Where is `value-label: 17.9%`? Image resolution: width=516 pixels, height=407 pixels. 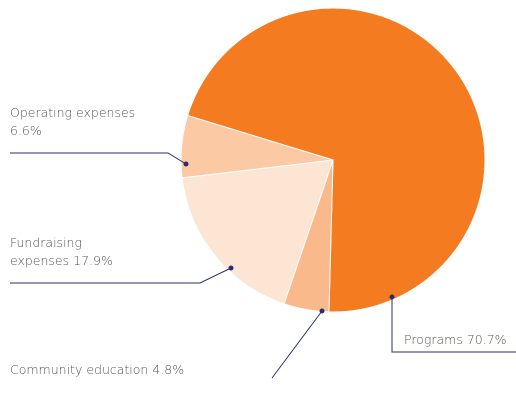
value-label: 17.9% is located at coordinates (93, 260).